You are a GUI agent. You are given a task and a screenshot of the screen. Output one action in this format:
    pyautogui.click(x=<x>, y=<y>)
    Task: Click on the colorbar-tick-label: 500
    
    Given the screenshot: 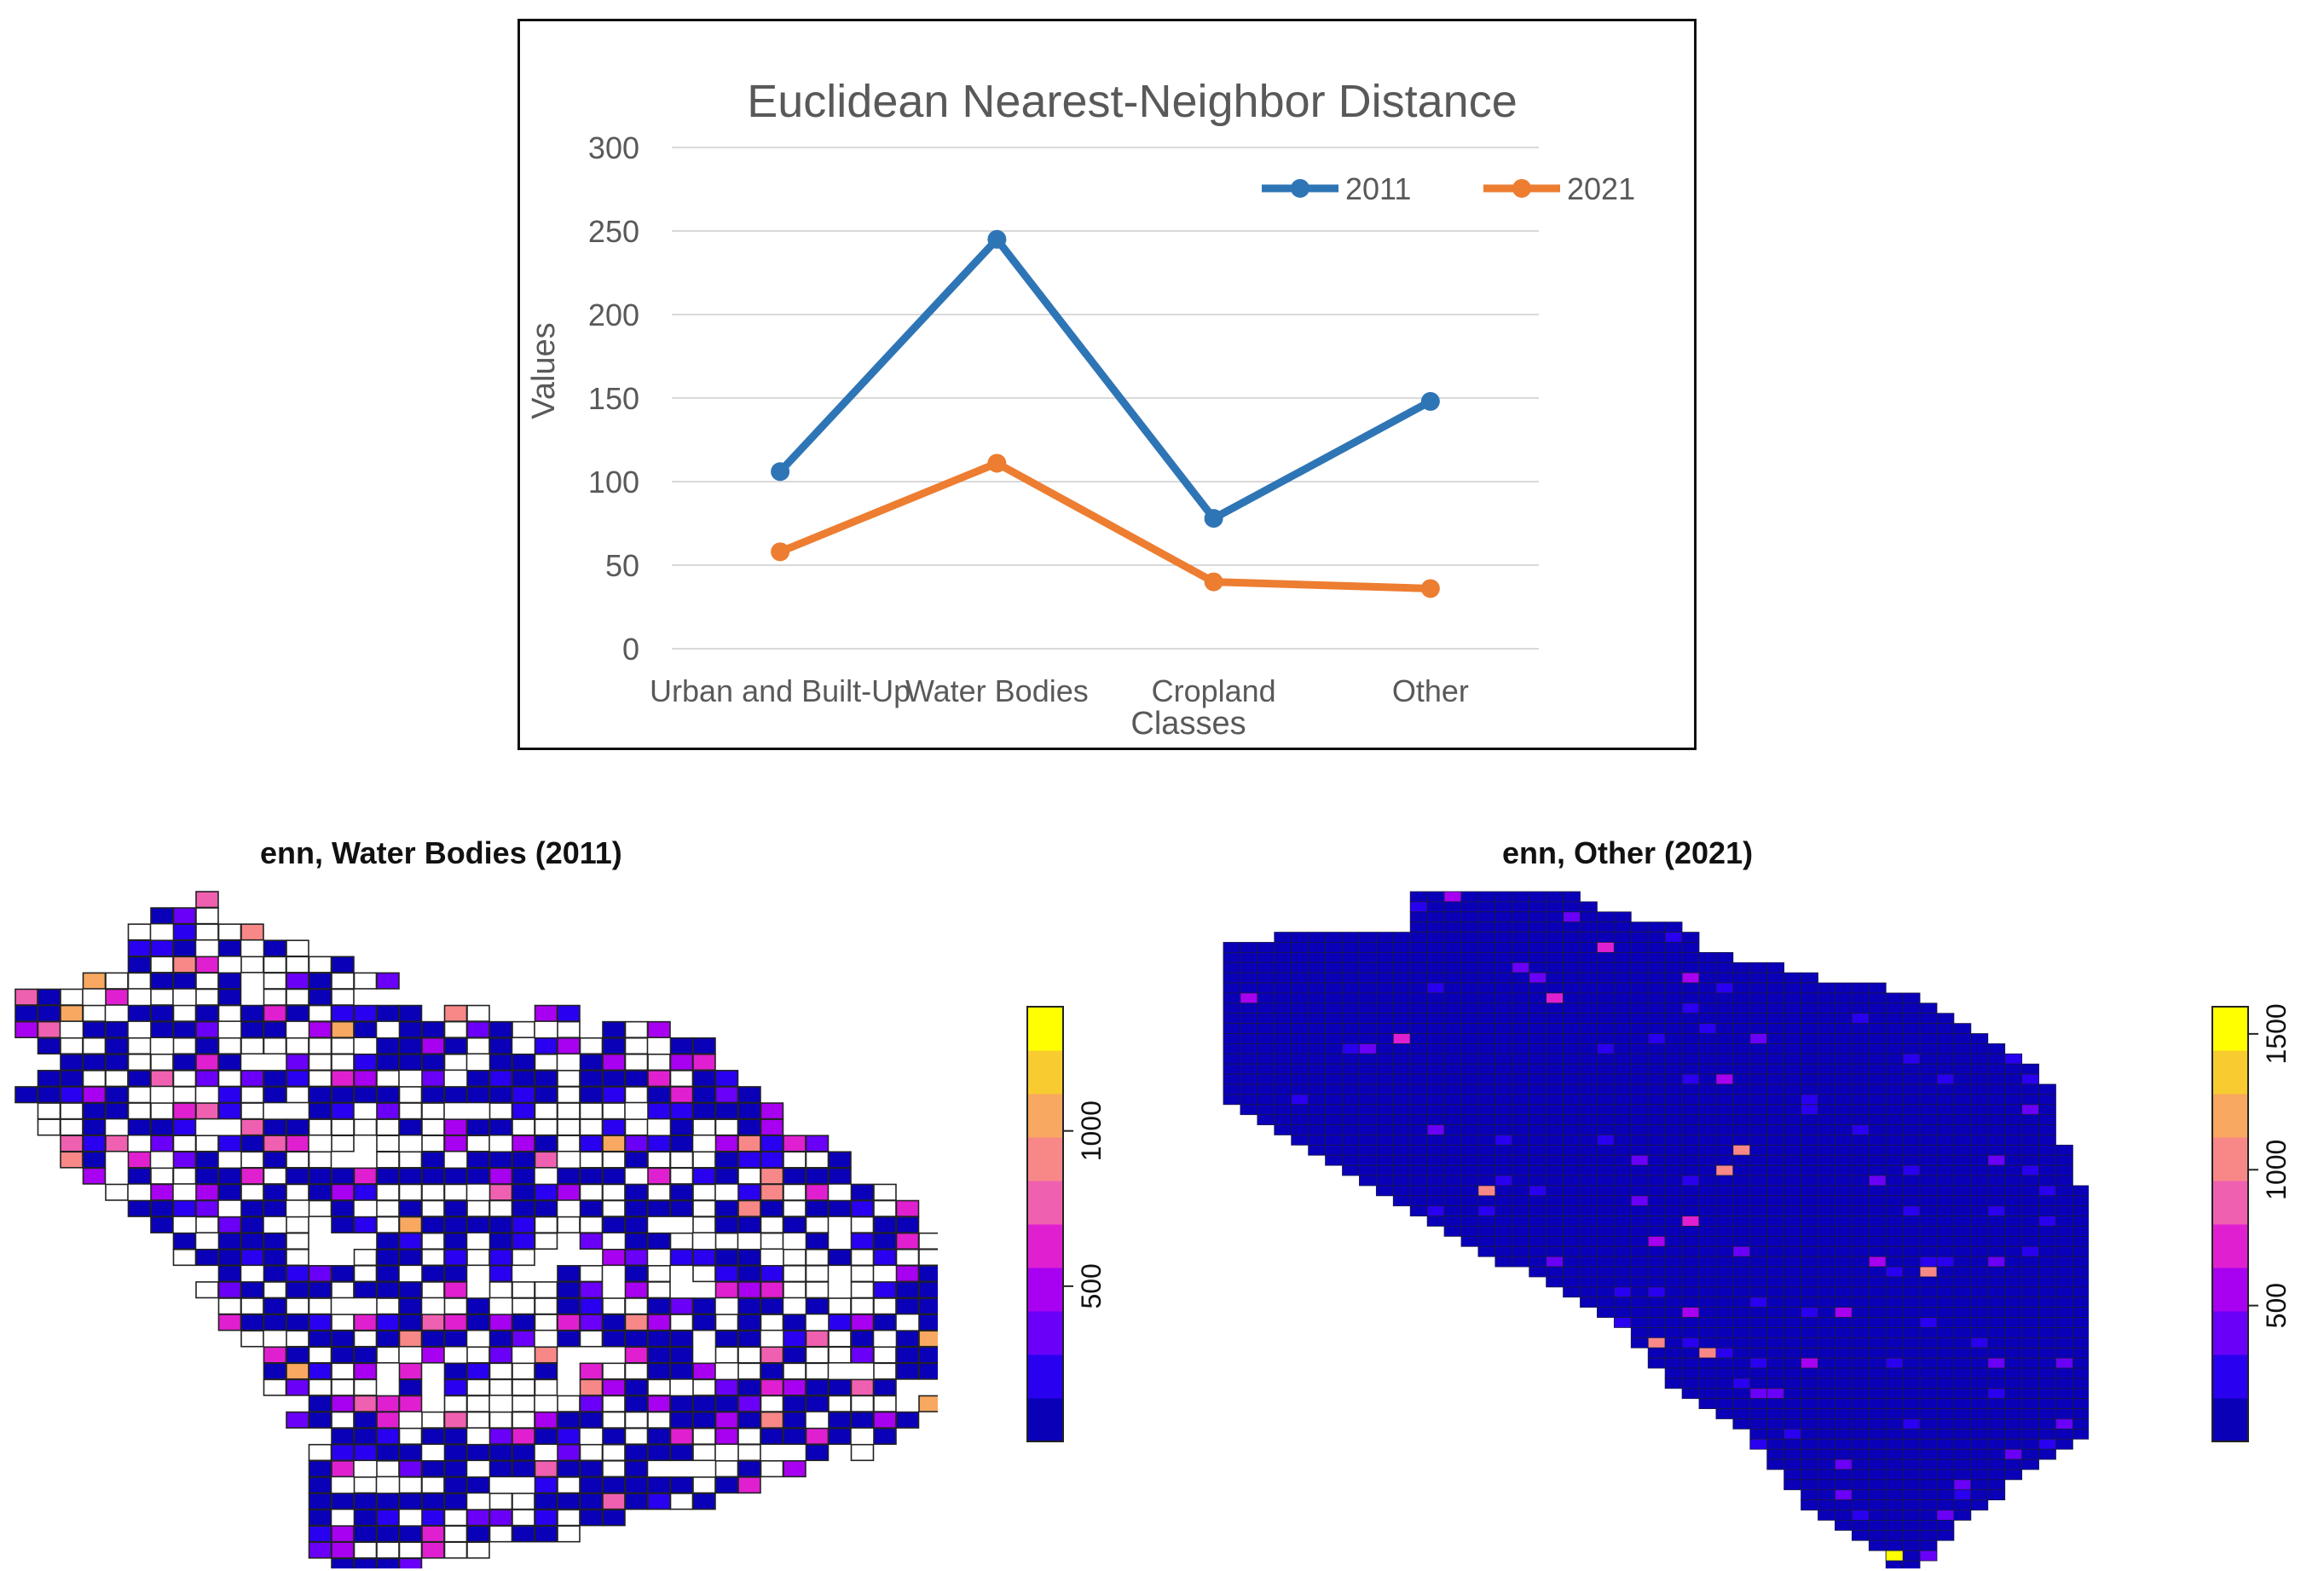 What is the action you would take?
    pyautogui.click(x=1092, y=1286)
    